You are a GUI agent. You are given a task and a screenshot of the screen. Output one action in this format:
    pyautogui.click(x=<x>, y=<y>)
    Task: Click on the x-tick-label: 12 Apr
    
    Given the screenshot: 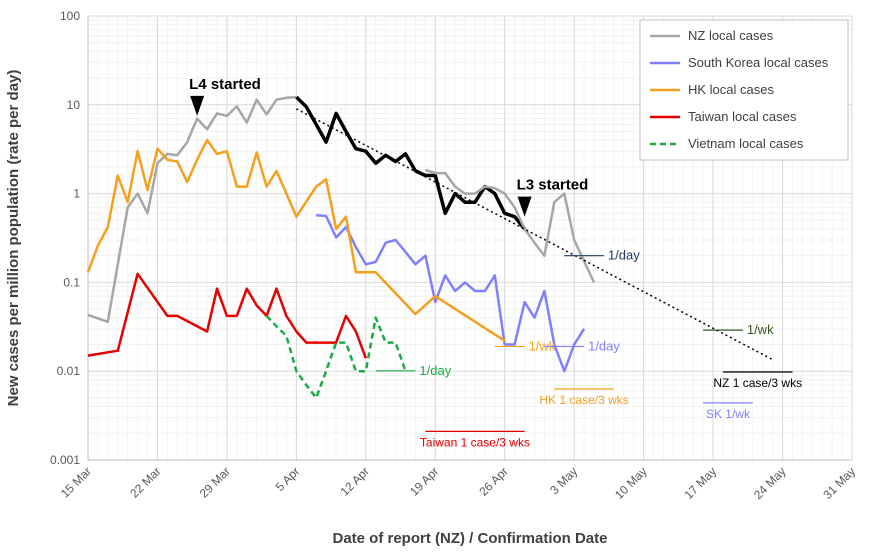 What is the action you would take?
    pyautogui.click(x=355, y=481)
    